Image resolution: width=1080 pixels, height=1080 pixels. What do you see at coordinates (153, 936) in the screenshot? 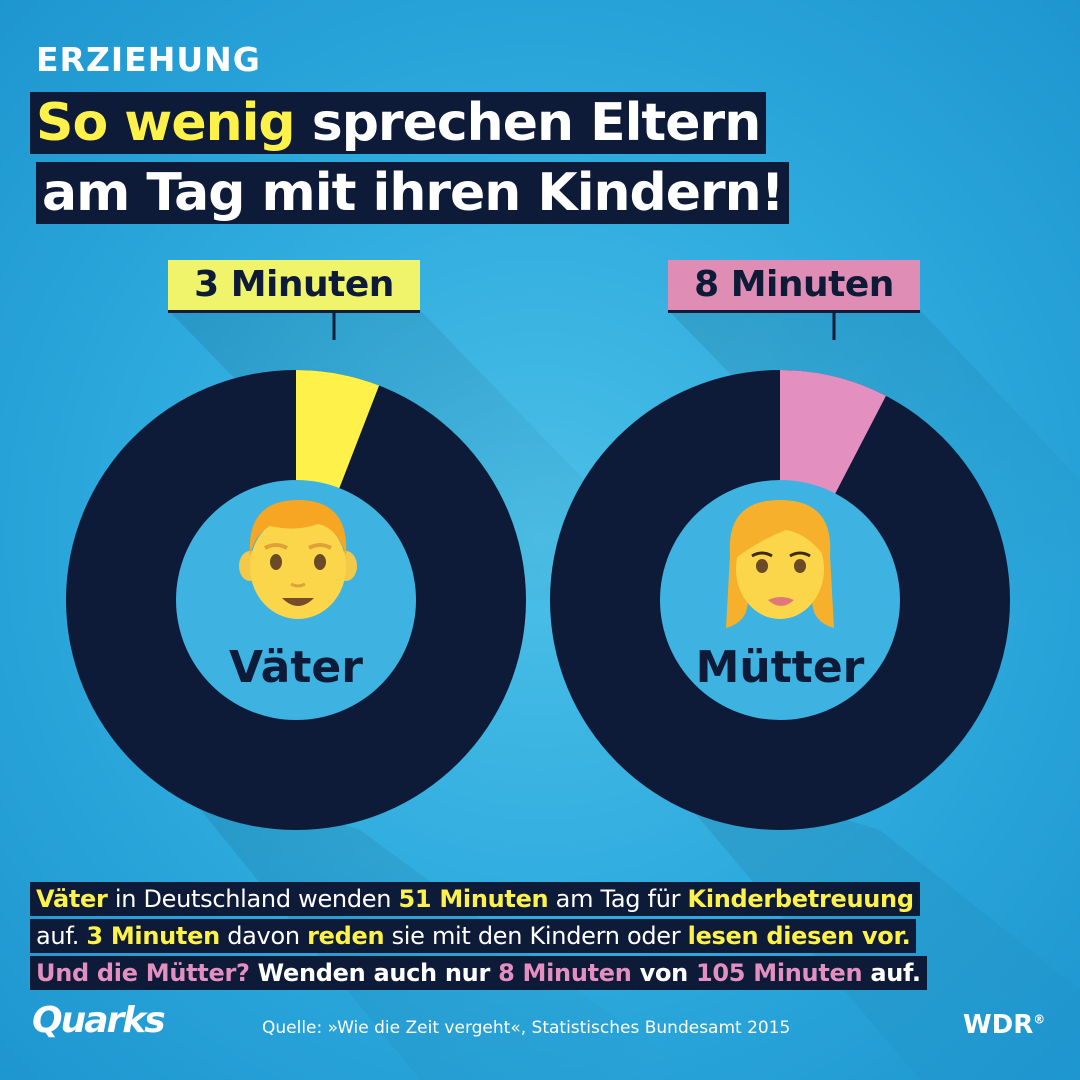
I see `body-highlight: 3 Minuten` at bounding box center [153, 936].